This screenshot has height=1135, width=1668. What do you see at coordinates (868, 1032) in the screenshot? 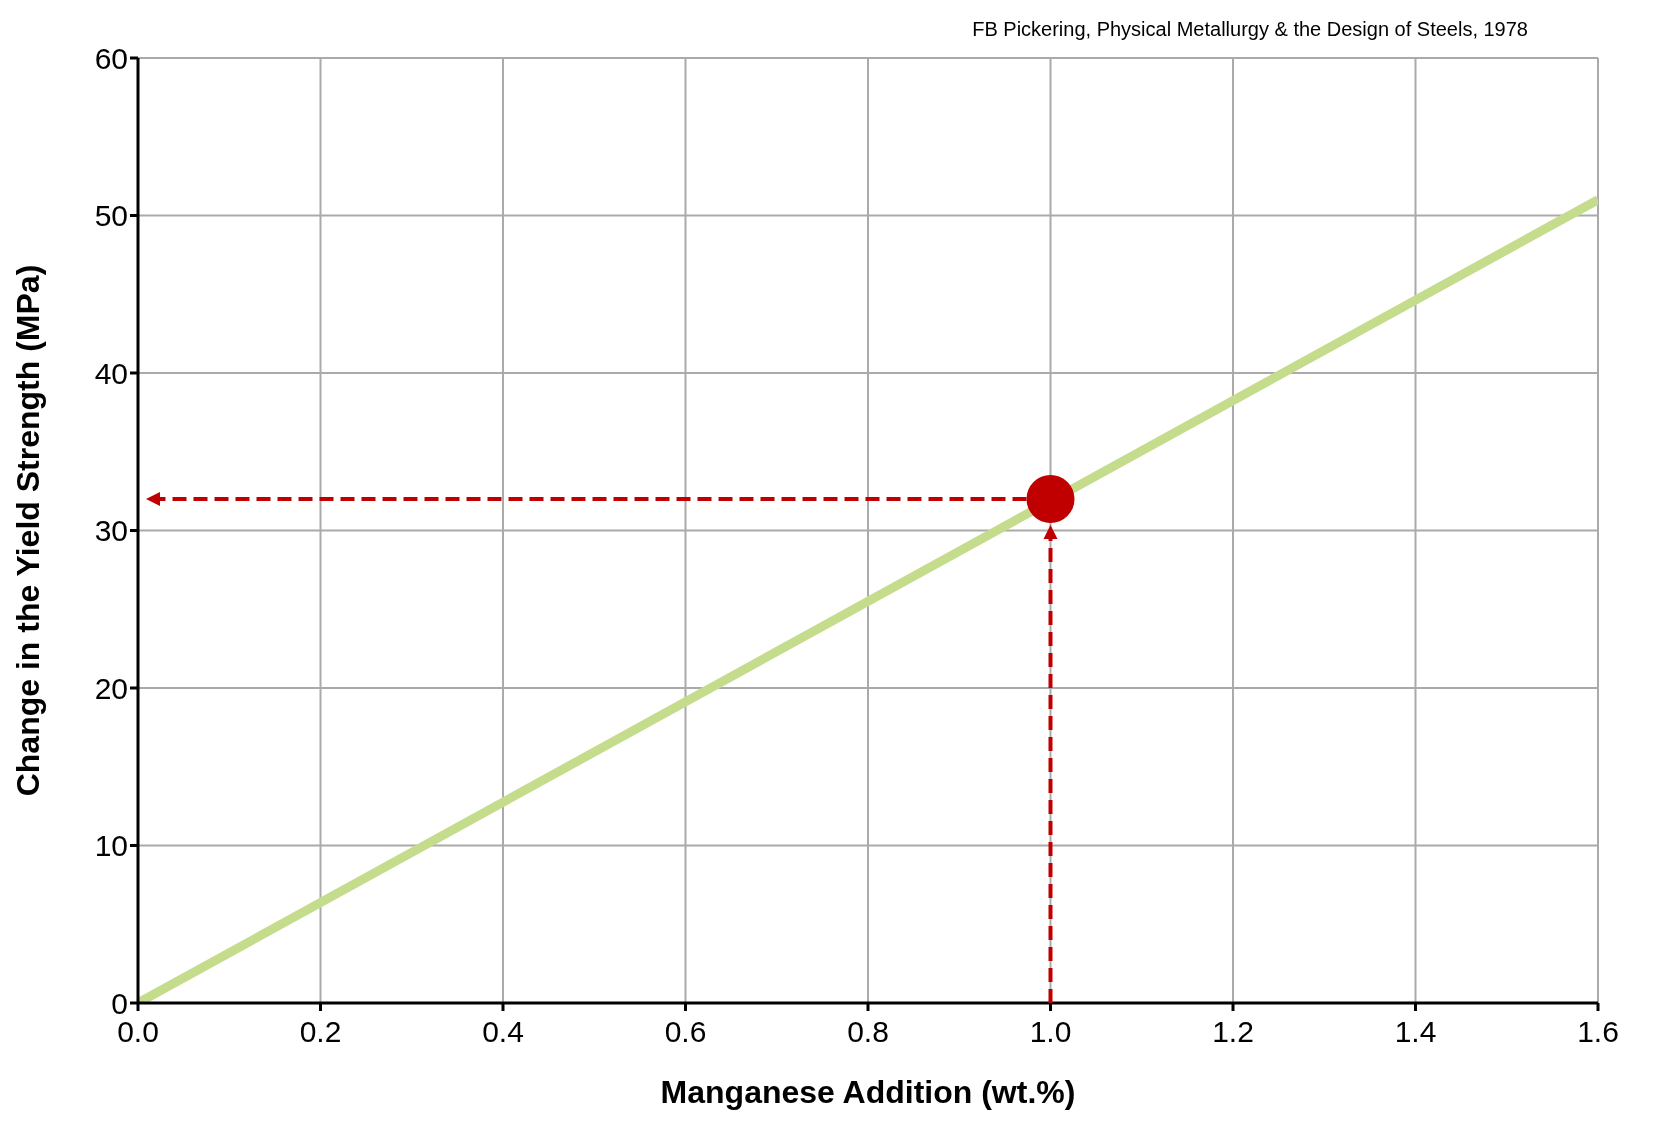
I see `x-tick-label: 0.8` at bounding box center [868, 1032].